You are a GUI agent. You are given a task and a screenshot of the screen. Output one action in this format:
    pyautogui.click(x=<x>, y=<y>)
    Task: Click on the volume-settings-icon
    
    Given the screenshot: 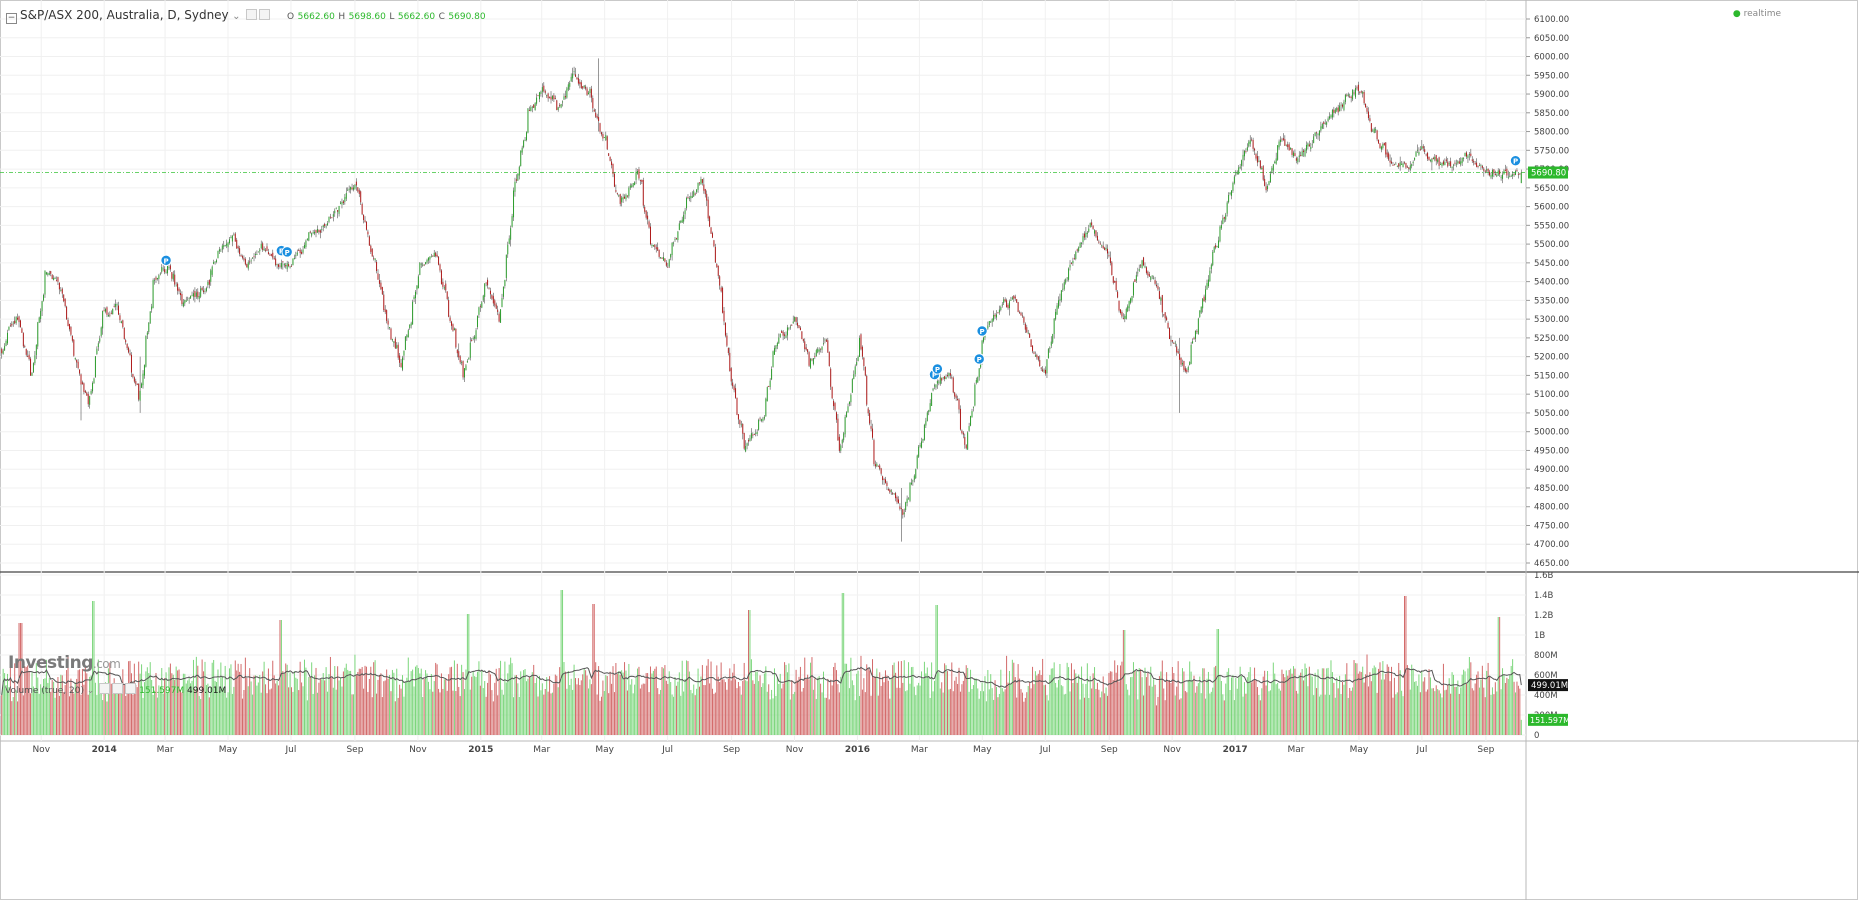 What is the action you would take?
    pyautogui.click(x=118, y=688)
    